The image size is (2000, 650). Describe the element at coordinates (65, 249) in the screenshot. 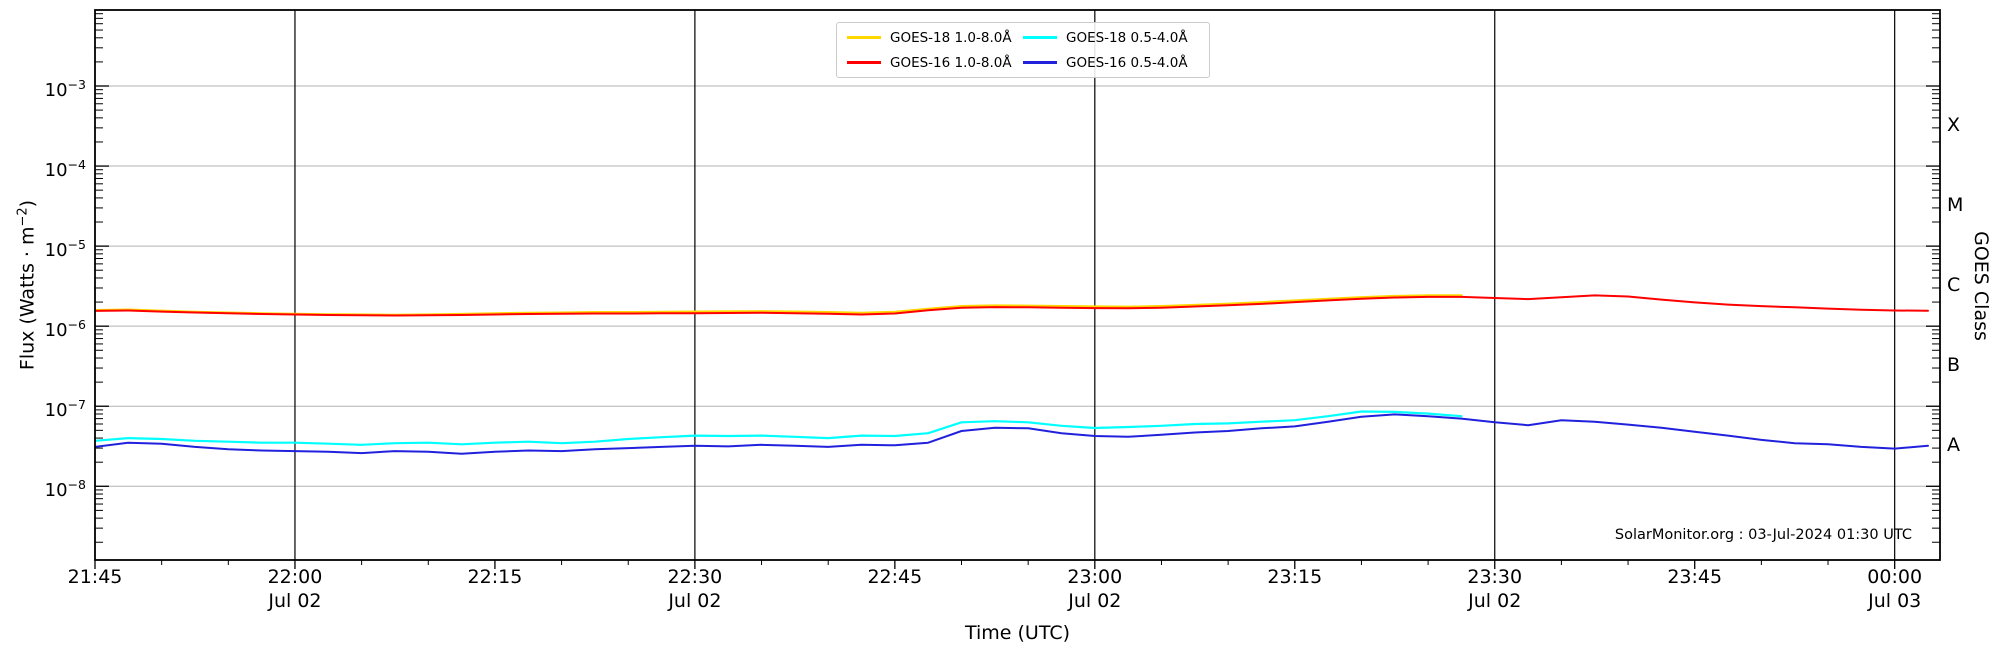

I see `y-tick-label: 10⁻⁵` at that location.